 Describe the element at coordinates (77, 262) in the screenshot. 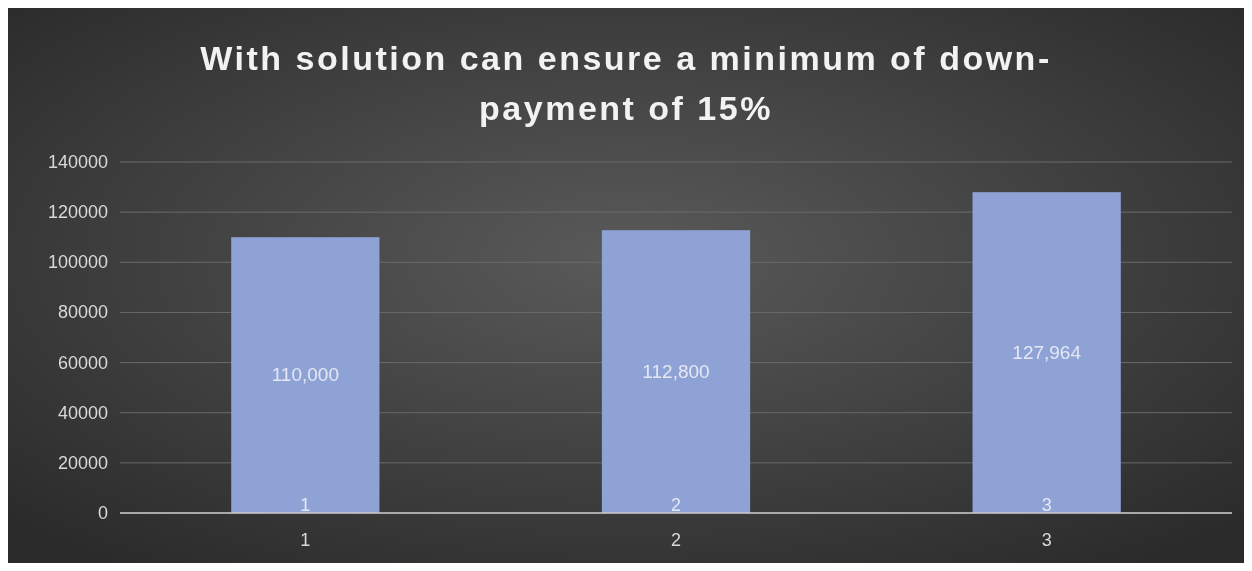

I see `y-tick-label: 100000` at that location.